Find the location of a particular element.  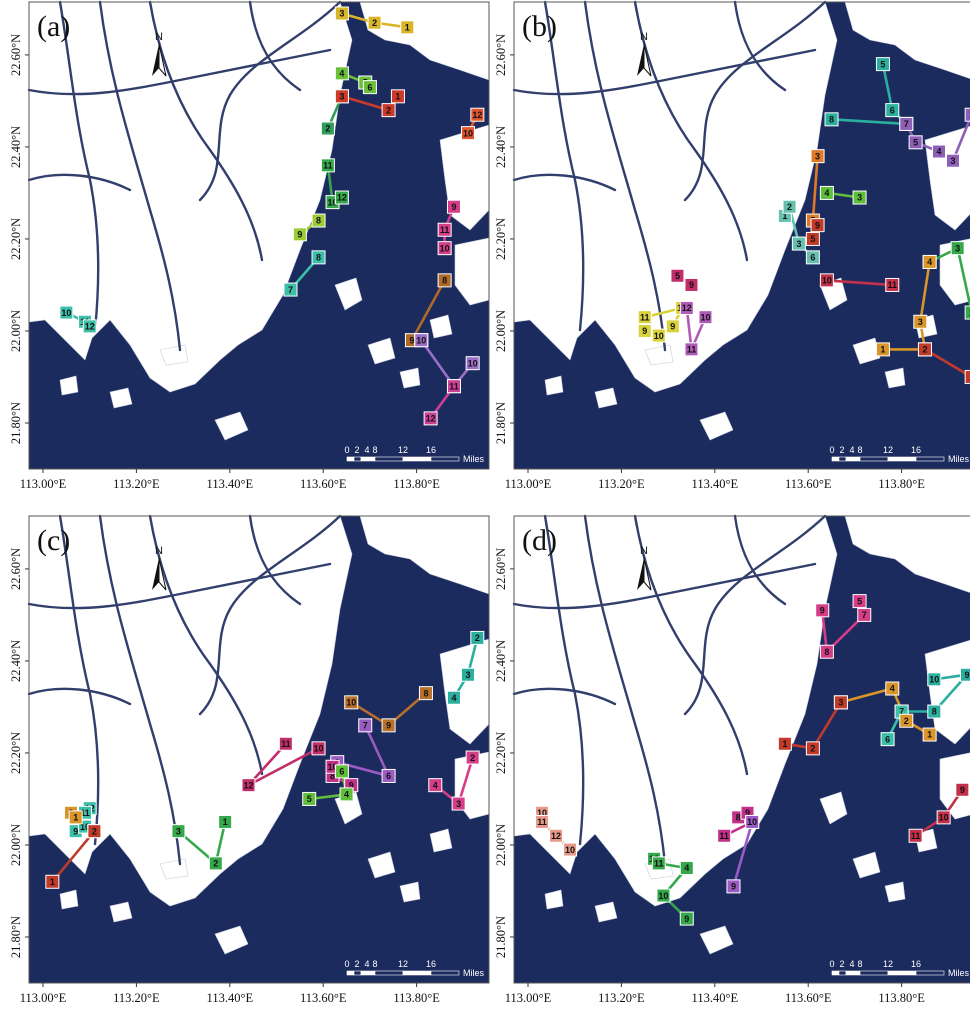

panel-label: (d) is located at coordinates (539, 540).